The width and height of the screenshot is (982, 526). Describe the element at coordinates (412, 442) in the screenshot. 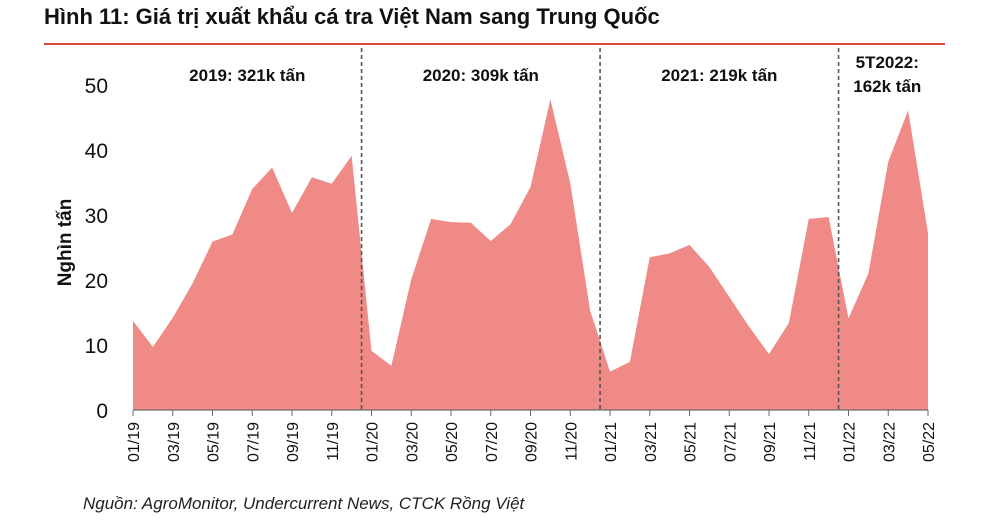

I see `x-tick-label: 03/20` at that location.